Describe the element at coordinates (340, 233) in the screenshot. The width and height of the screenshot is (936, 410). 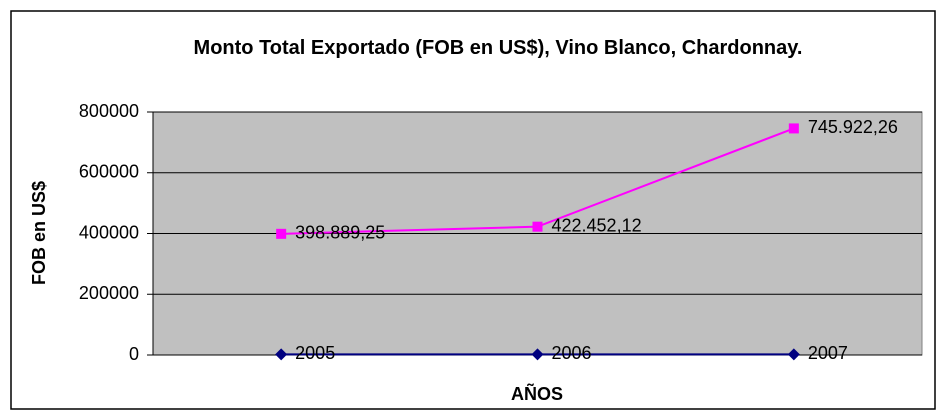
I see `data-label: 398.889,25` at that location.